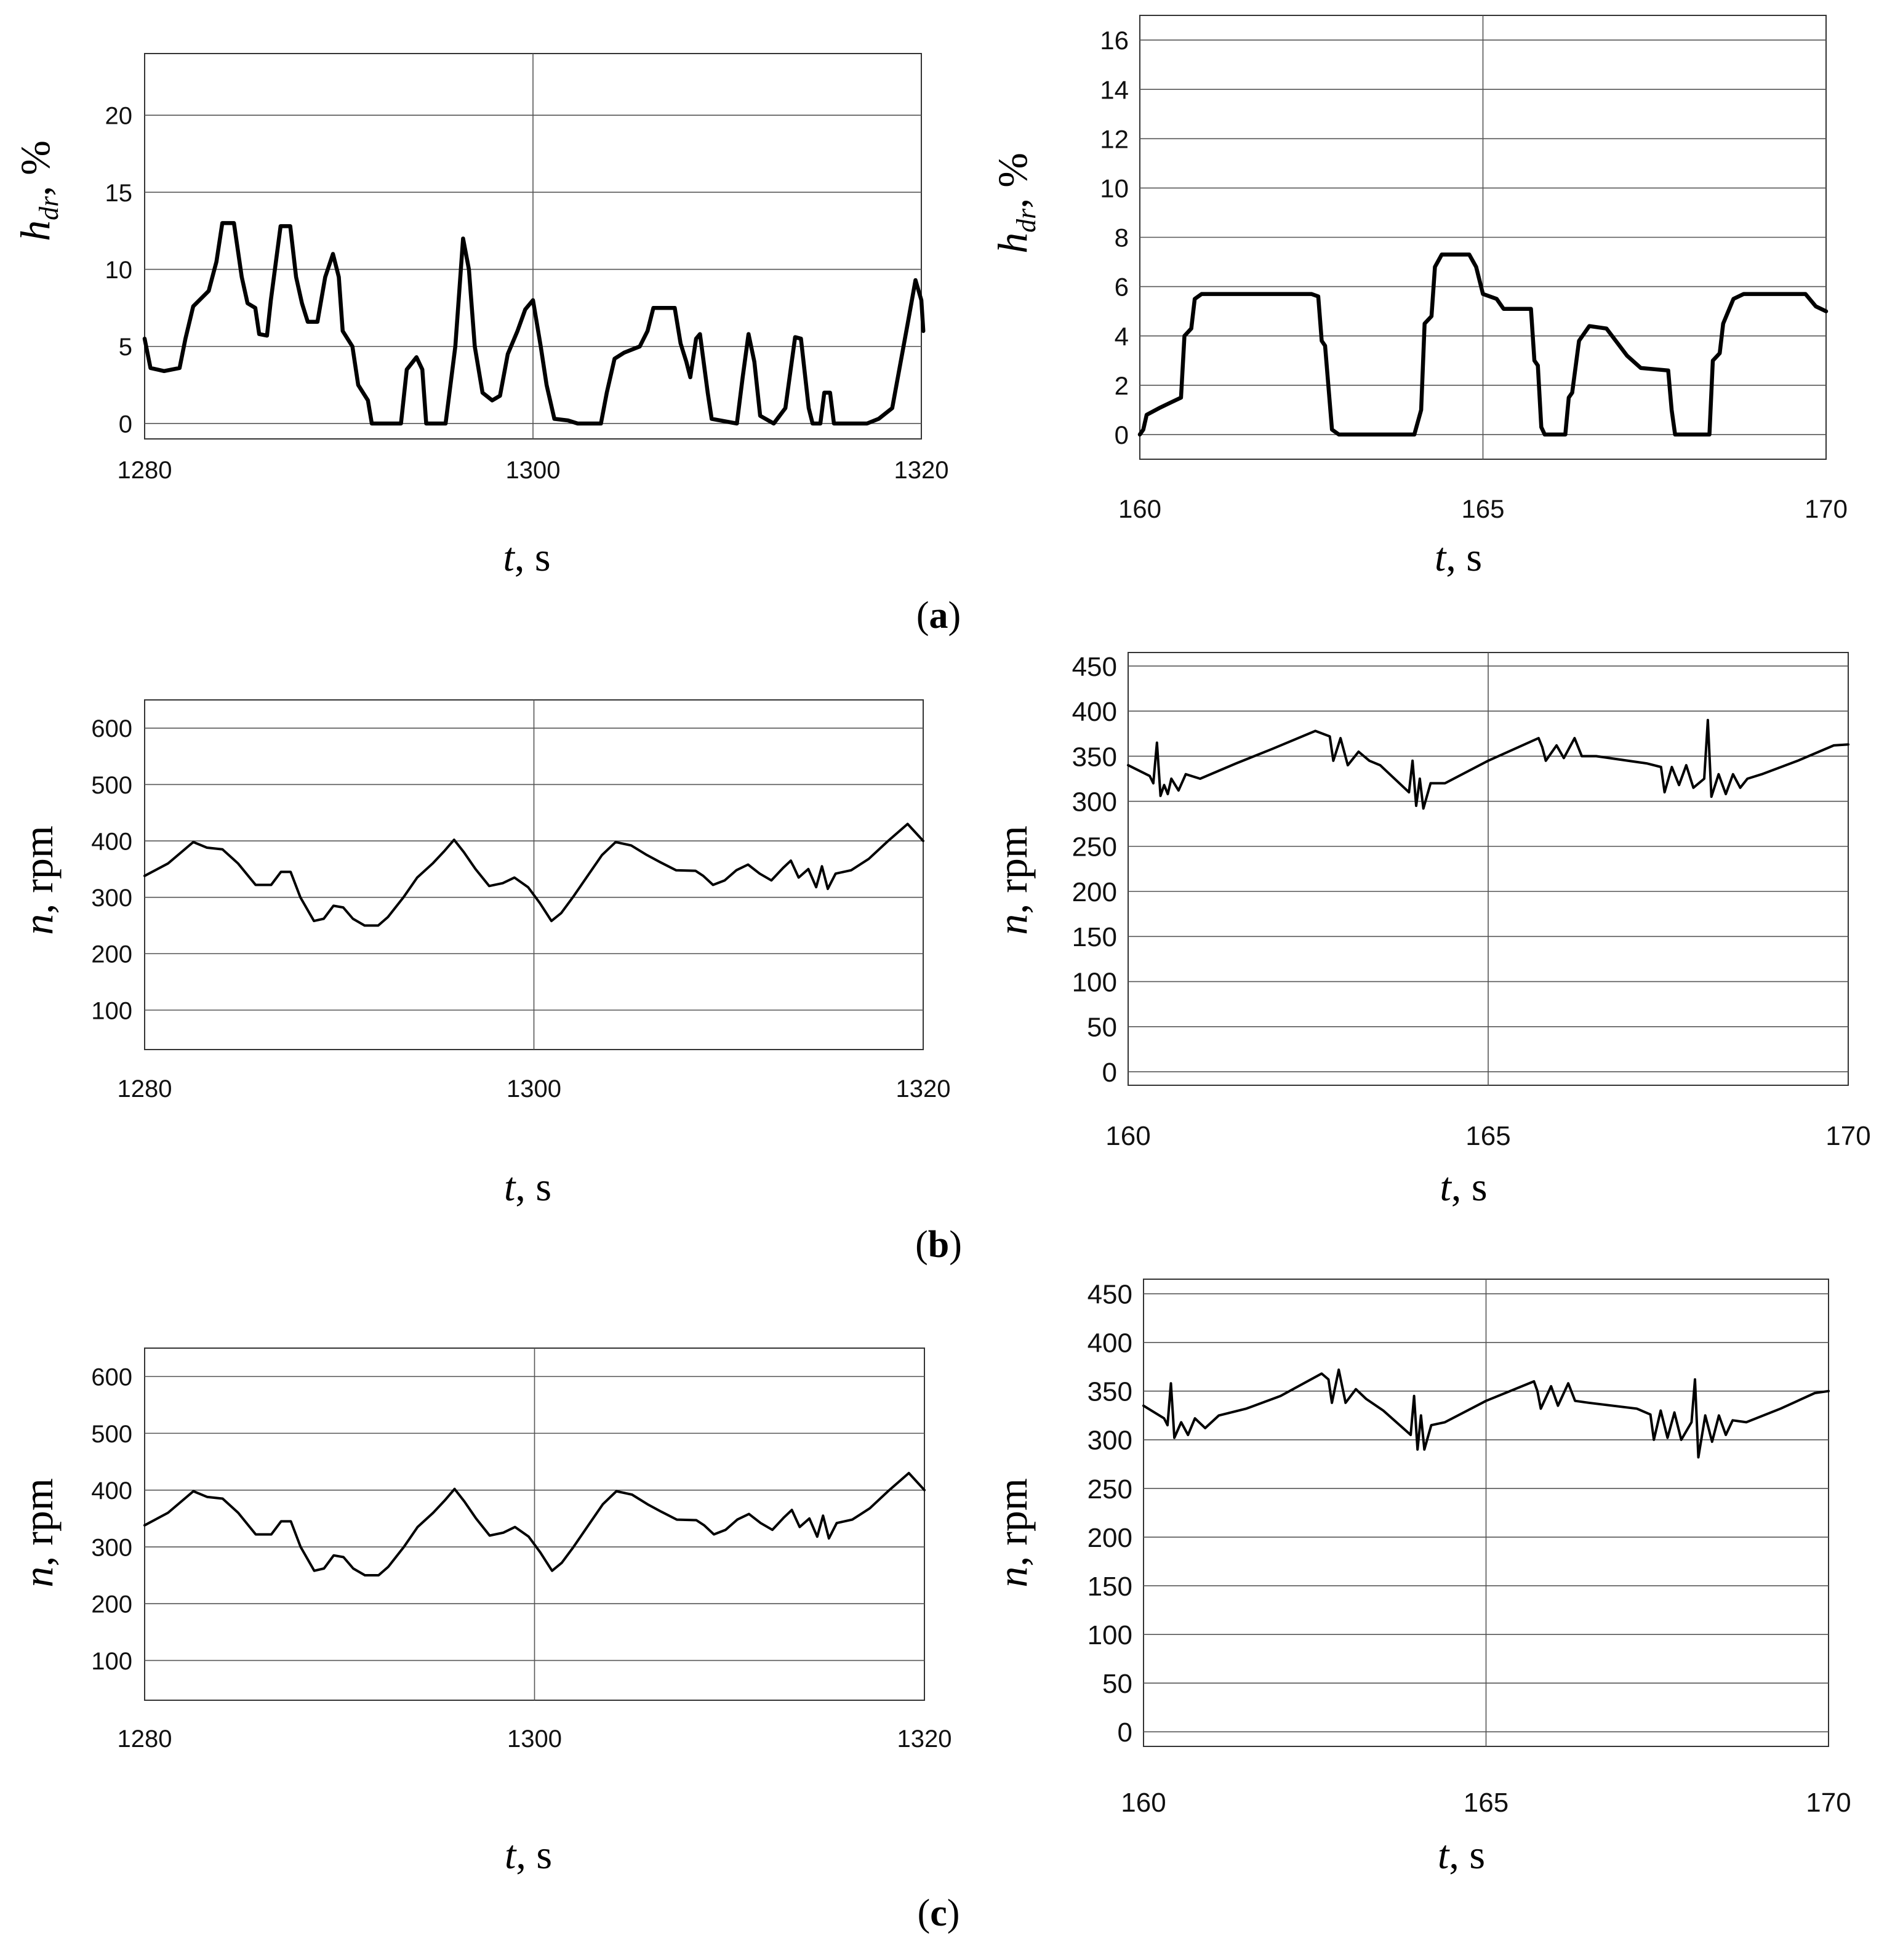  What do you see at coordinates (119, 193) in the screenshot?
I see `y-tick-label: 15` at bounding box center [119, 193].